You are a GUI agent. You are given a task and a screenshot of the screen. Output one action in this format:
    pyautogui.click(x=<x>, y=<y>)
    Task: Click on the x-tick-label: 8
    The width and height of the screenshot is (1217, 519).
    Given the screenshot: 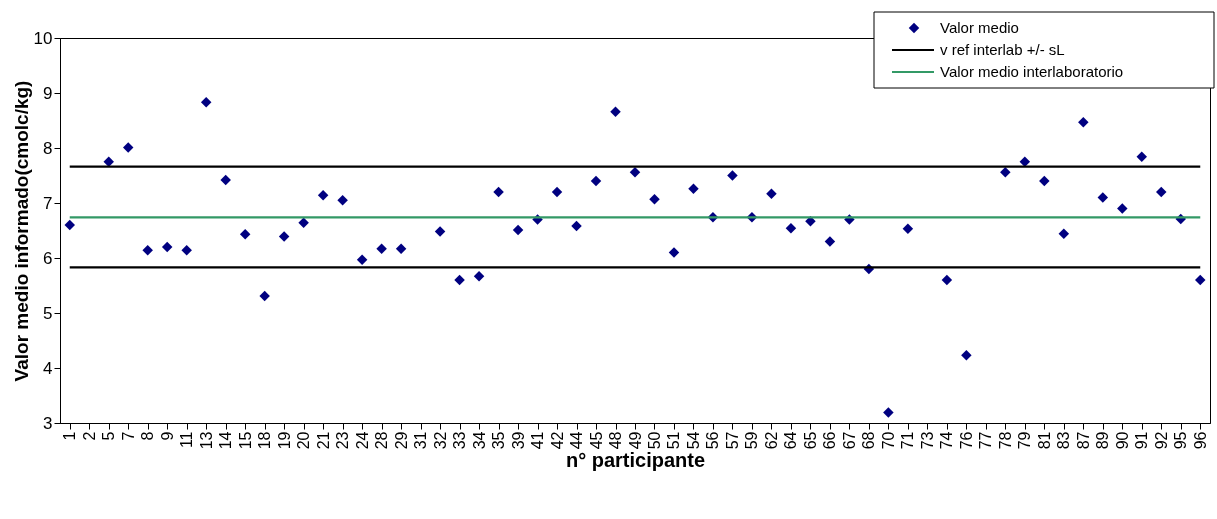 What is the action you would take?
    pyautogui.click(x=148, y=436)
    